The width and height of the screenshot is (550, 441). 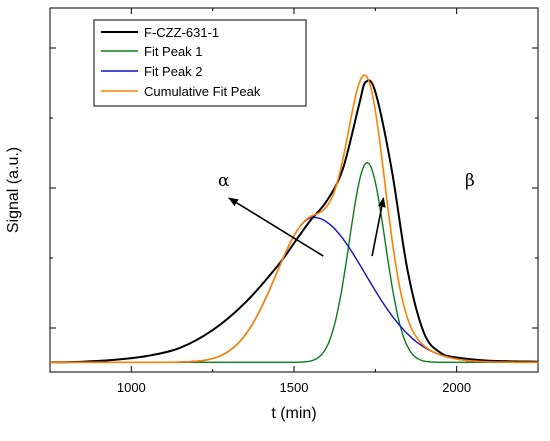 I want to click on legend-label-fit-peak-1: Fit Peak 1, so click(x=173, y=51).